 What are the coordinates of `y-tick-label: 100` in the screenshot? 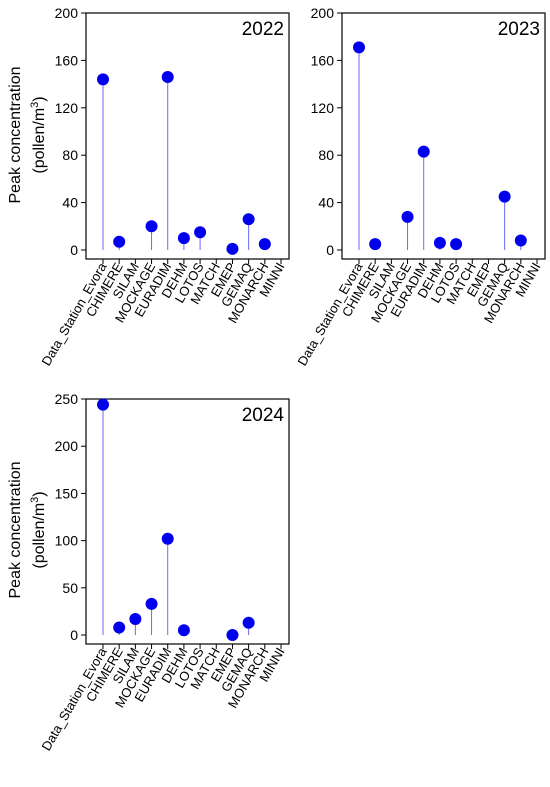 It's located at (67, 541).